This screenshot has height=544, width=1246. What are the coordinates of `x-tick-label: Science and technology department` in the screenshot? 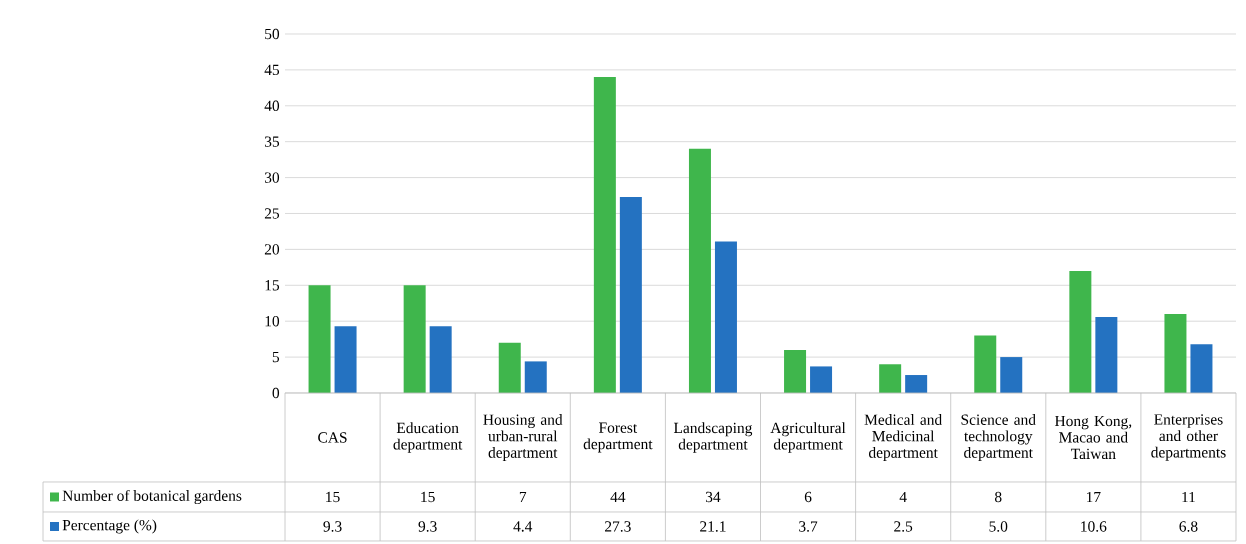 It's located at (998, 437).